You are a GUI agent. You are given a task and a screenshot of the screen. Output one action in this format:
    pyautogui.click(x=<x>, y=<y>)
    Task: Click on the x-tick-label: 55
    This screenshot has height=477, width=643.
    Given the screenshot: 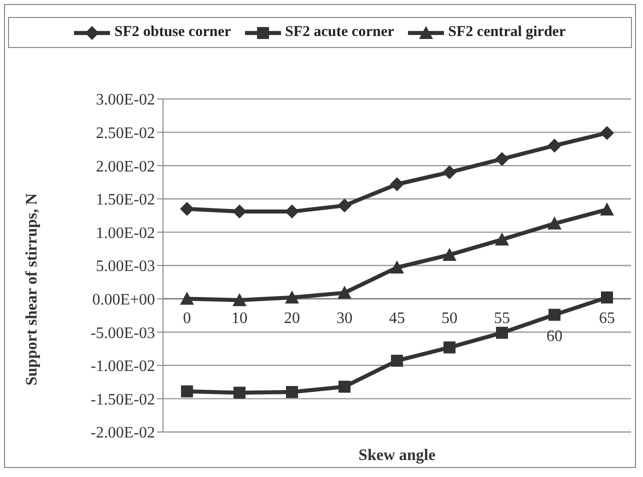 What is the action you would take?
    pyautogui.click(x=502, y=318)
    